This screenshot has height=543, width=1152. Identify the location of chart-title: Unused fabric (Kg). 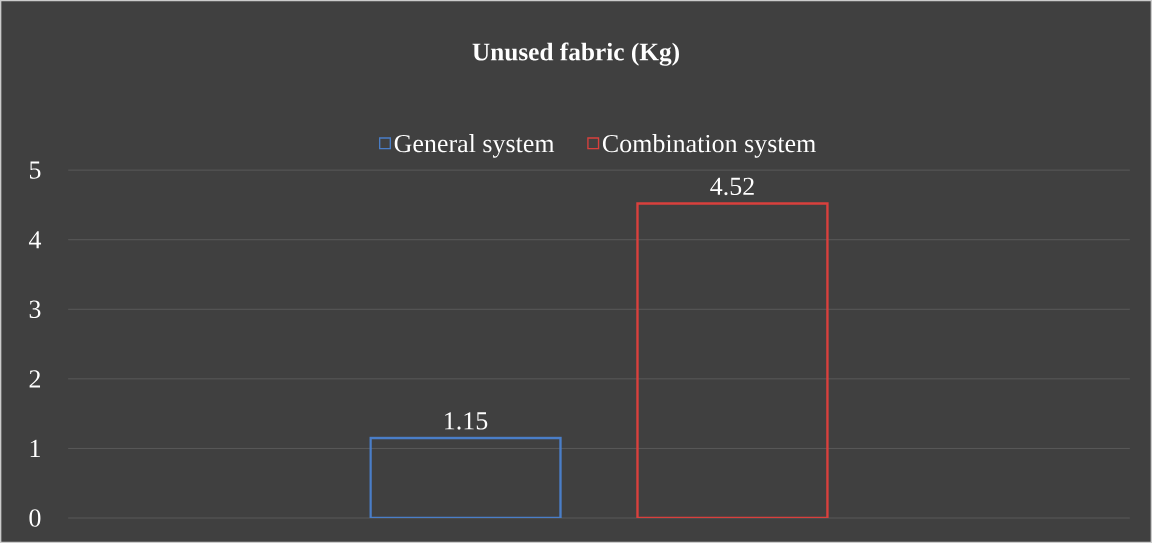
(575, 54).